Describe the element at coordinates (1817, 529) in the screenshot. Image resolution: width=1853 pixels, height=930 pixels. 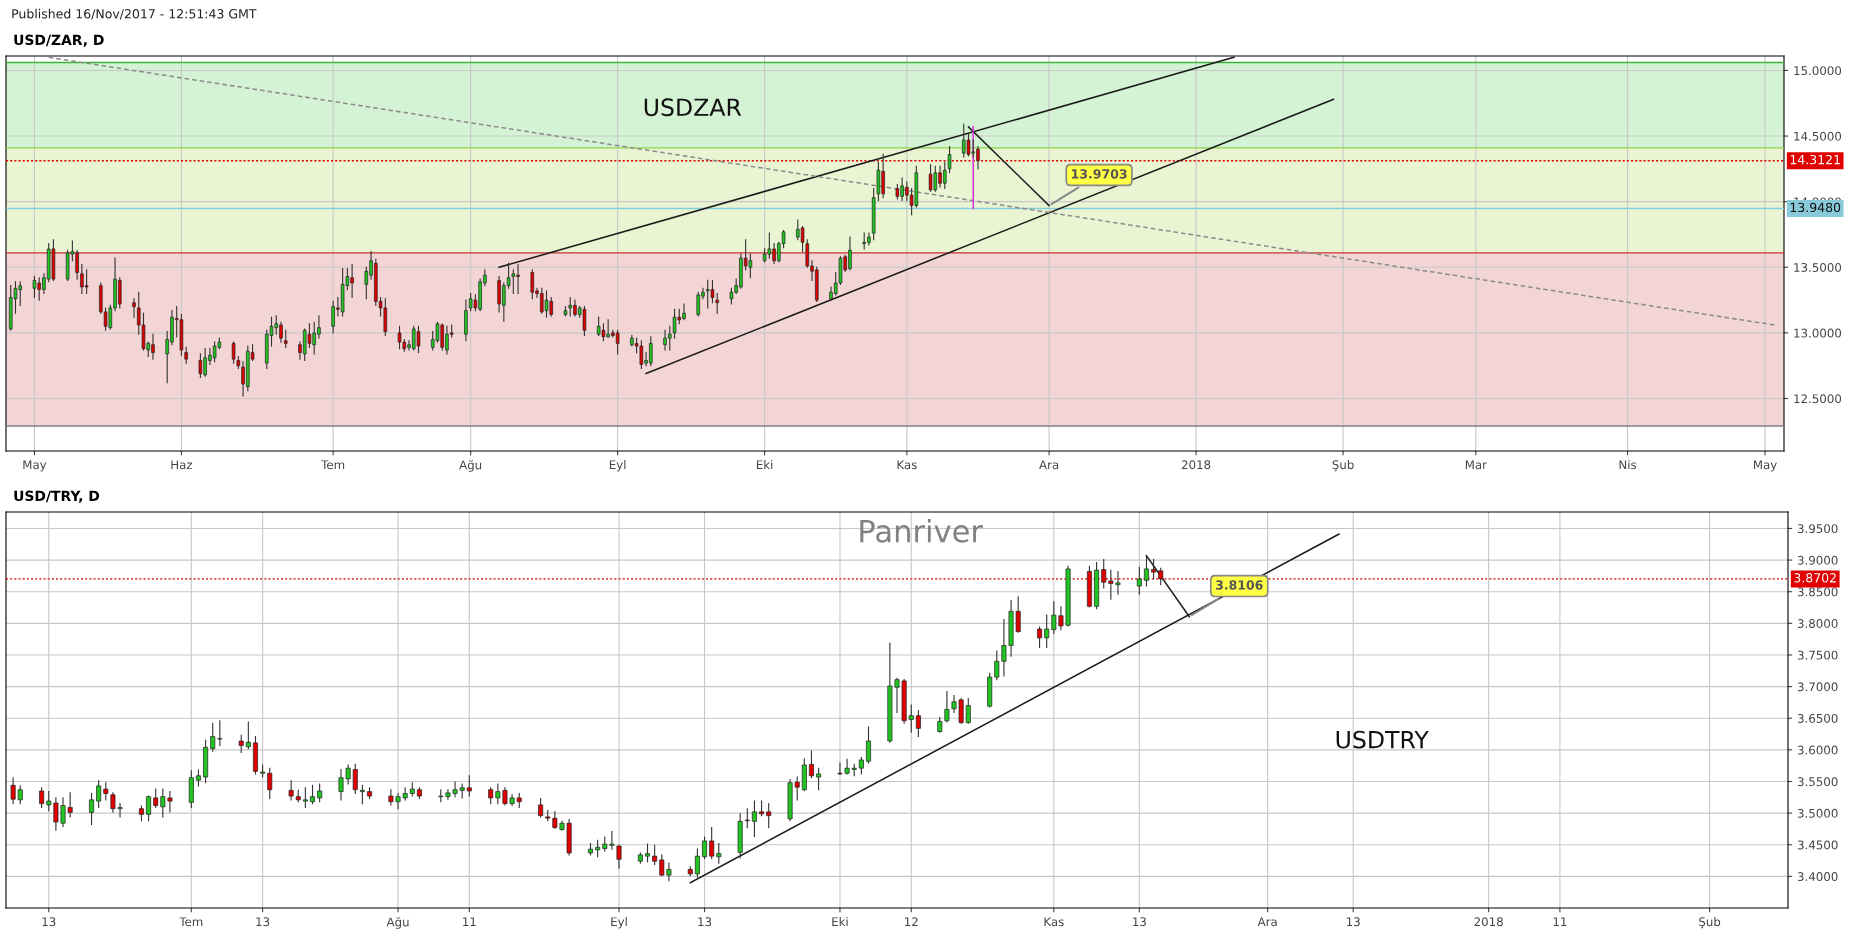
I see `y-tick-label: 3.9500` at that location.